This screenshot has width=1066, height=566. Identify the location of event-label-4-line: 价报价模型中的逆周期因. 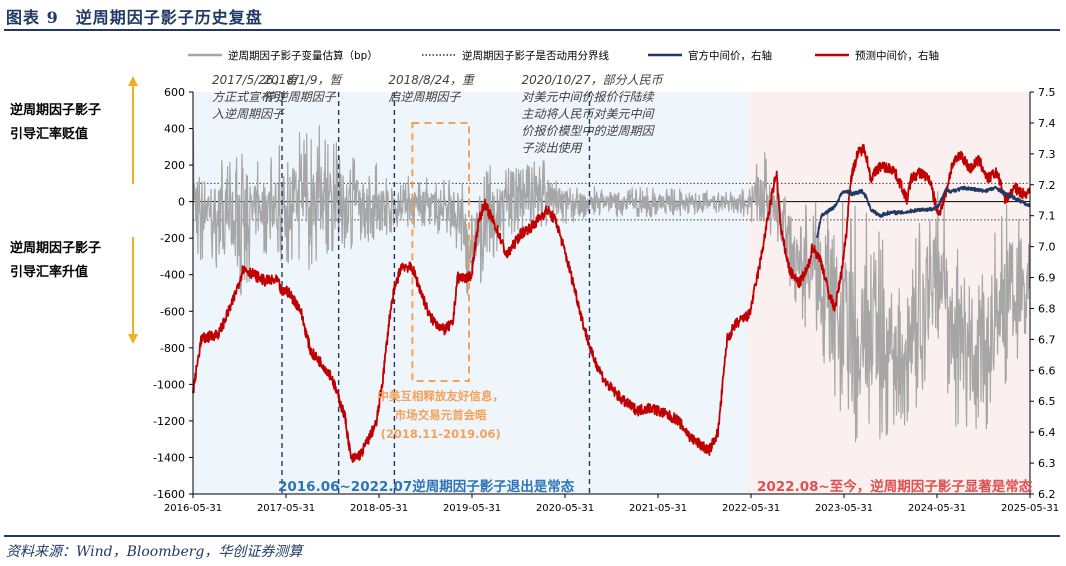
(588, 131).